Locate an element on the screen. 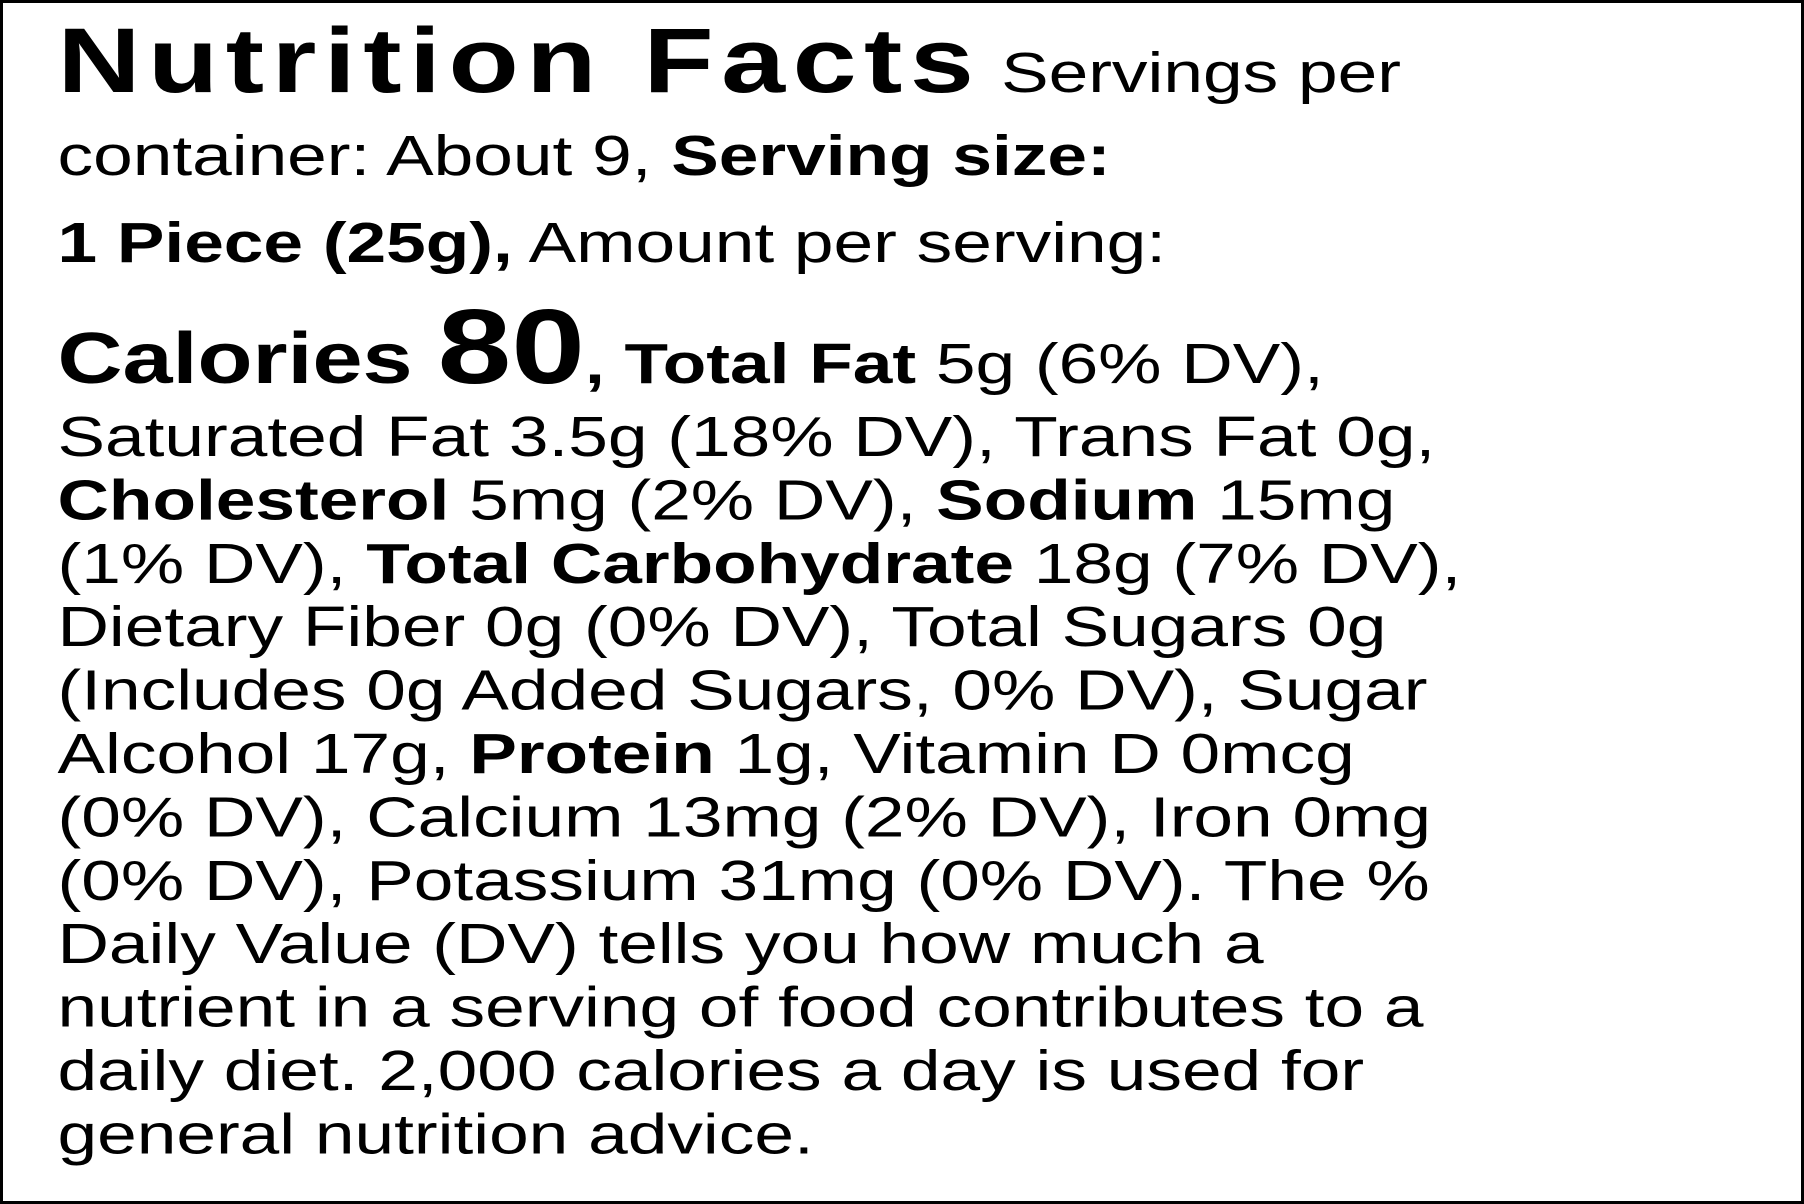 This screenshot has width=1804, height=1204. label-line: general nutrition advice. is located at coordinates (436, 1134).